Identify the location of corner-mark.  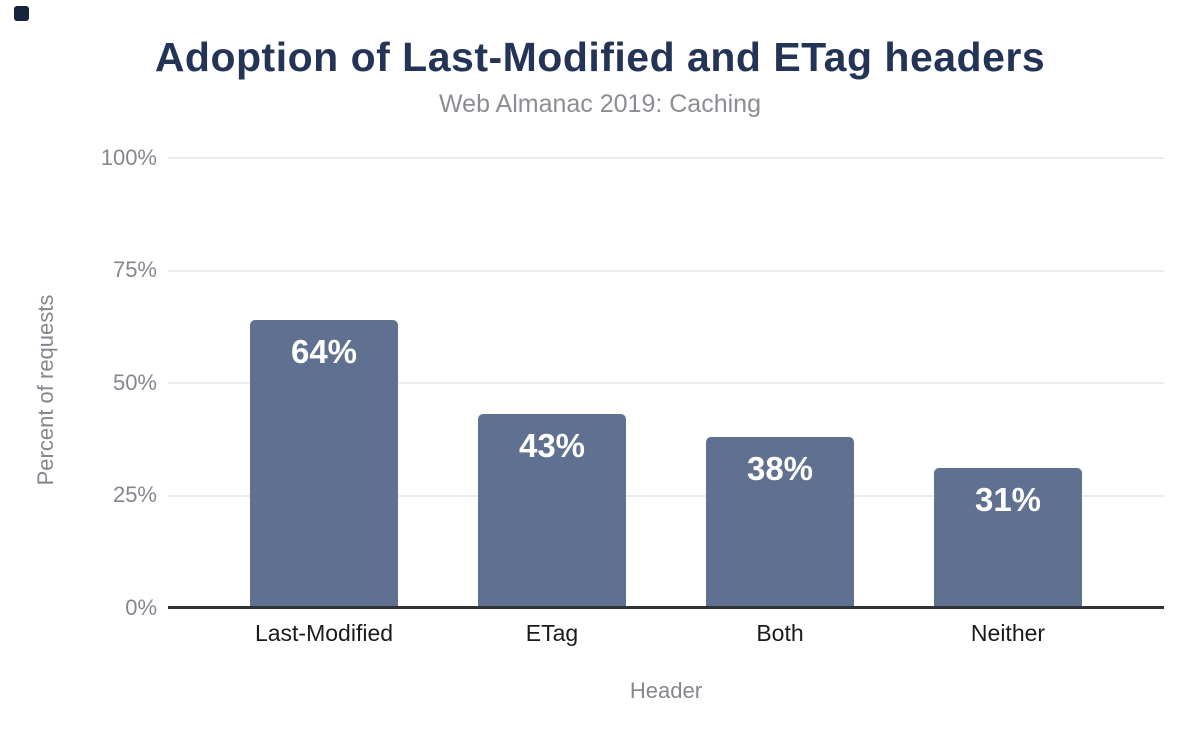
(21, 13).